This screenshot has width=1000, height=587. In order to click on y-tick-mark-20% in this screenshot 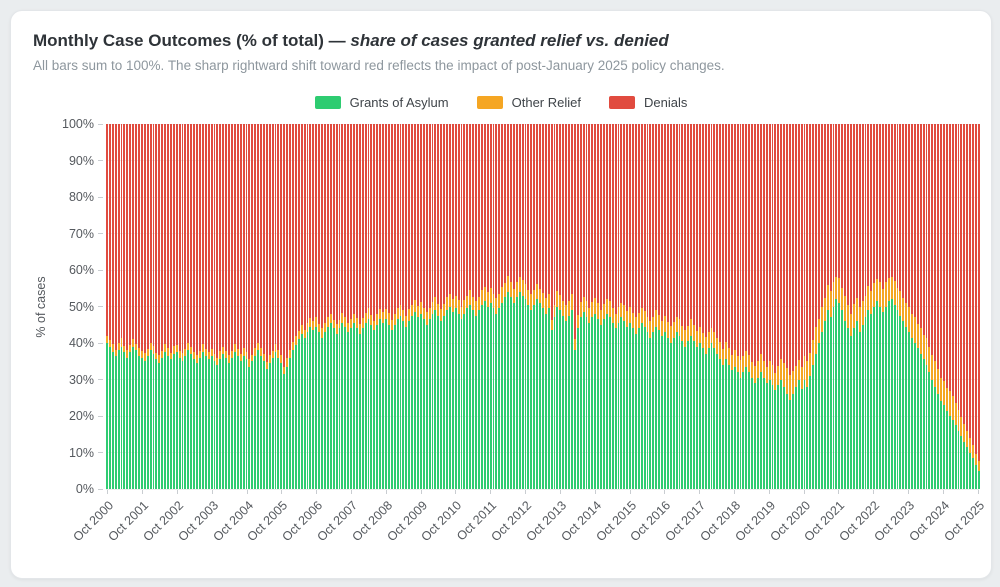, I will do `click(100, 416)`.